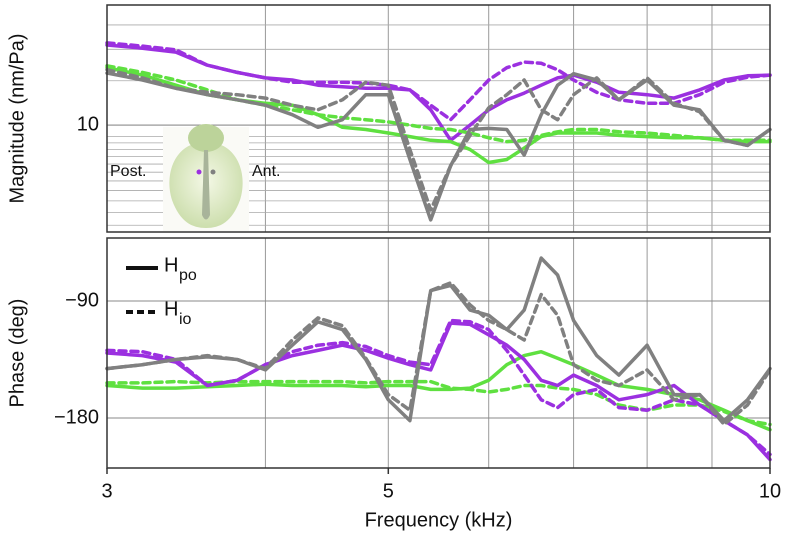 The height and width of the screenshot is (536, 789). I want to click on y-tick-label: −90, so click(82, 300).